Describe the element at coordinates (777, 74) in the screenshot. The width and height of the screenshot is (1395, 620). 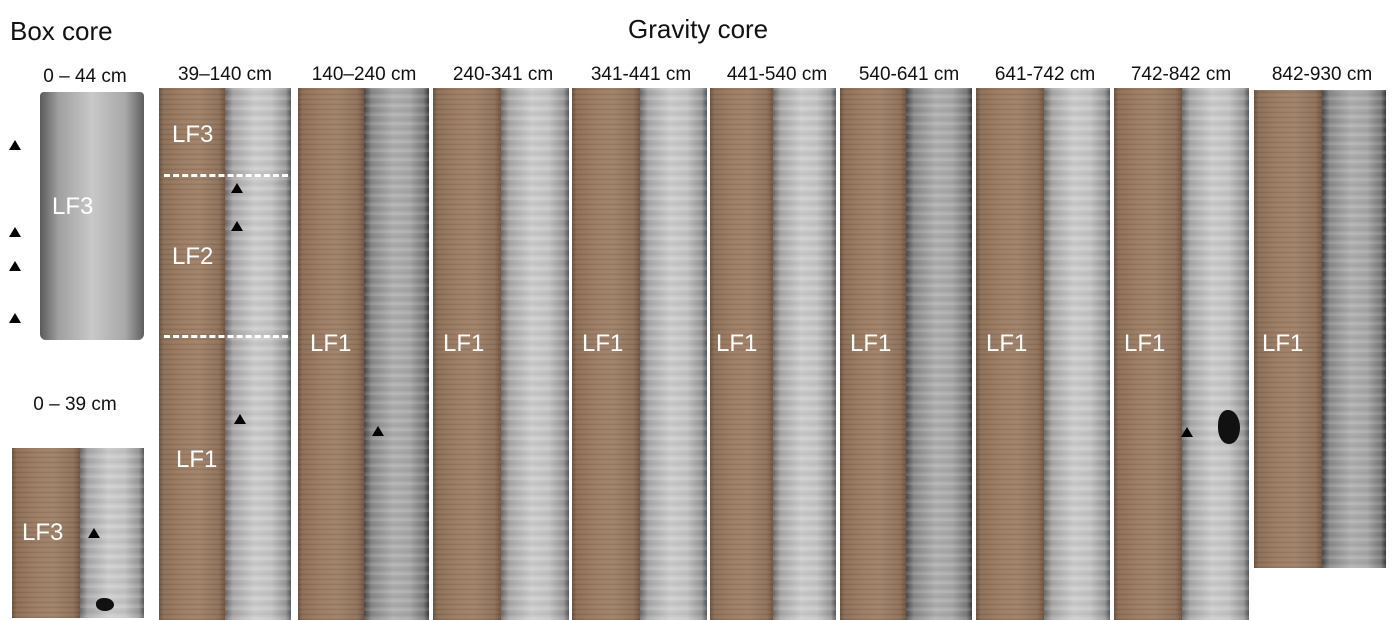
I see `section-range: 441-540 cm` at that location.